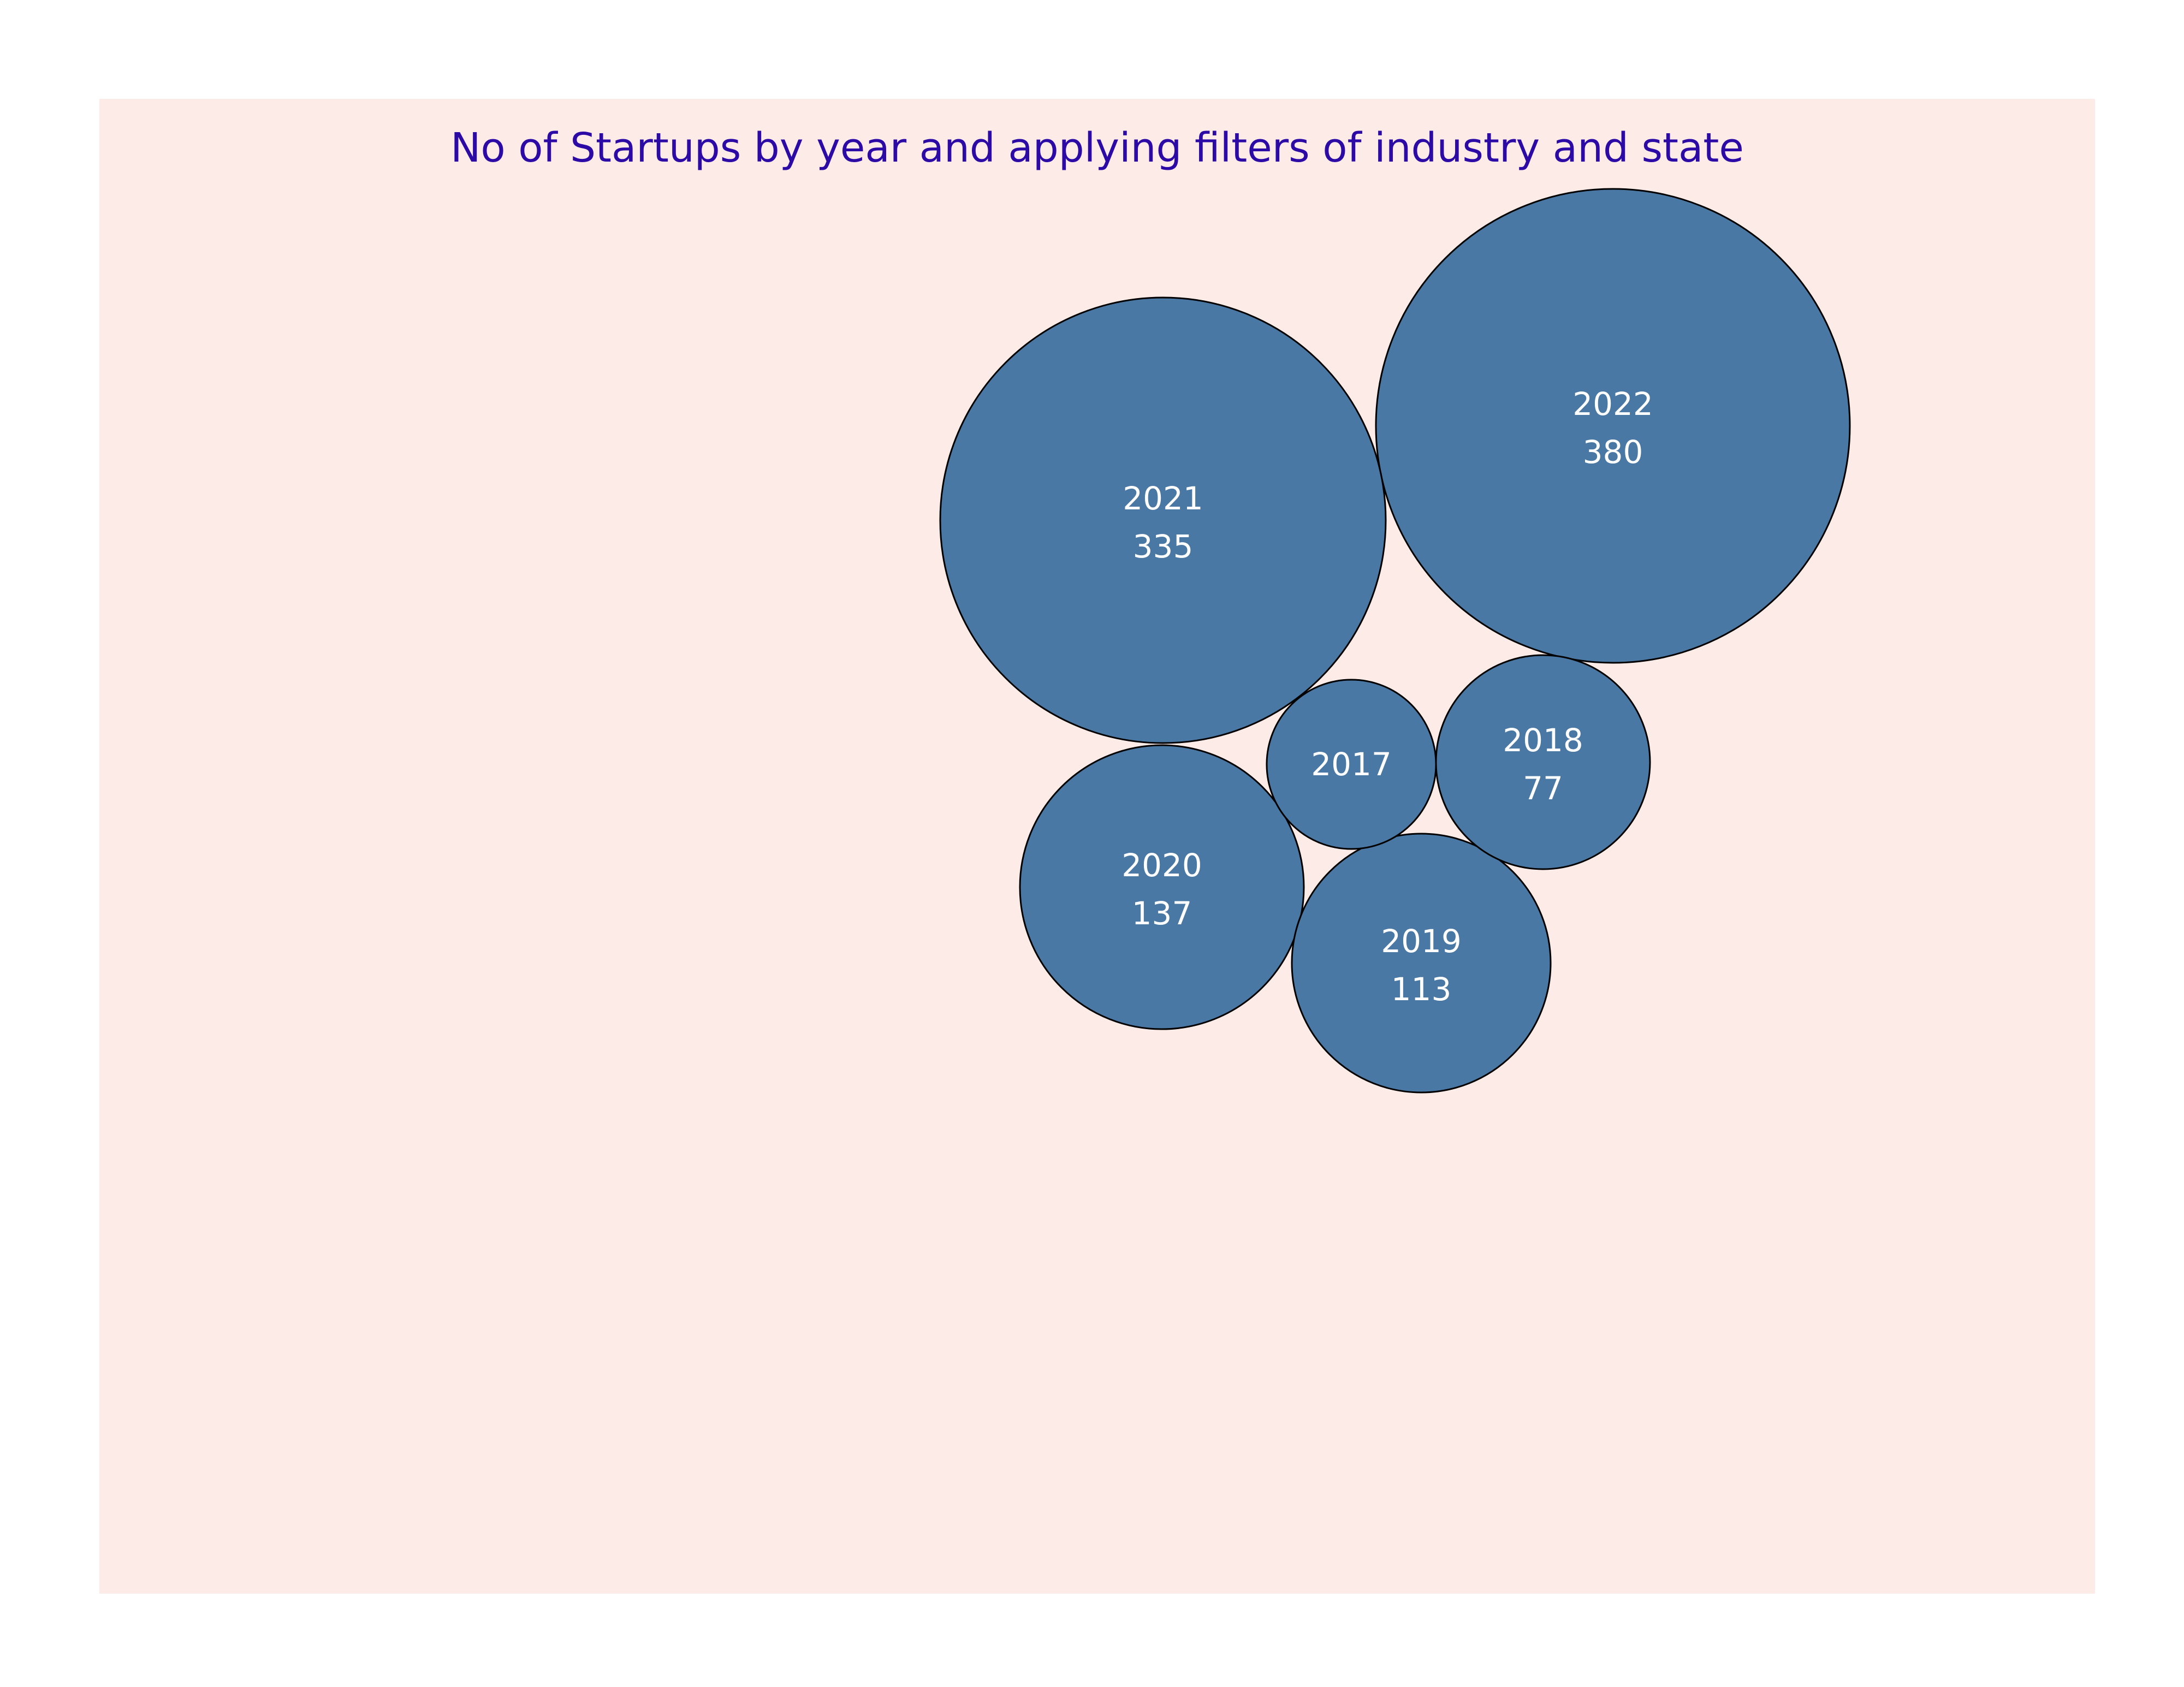 This screenshot has height=1687, width=2184. Describe the element at coordinates (1163, 546) in the screenshot. I see `bubble-value-label: 335` at that location.